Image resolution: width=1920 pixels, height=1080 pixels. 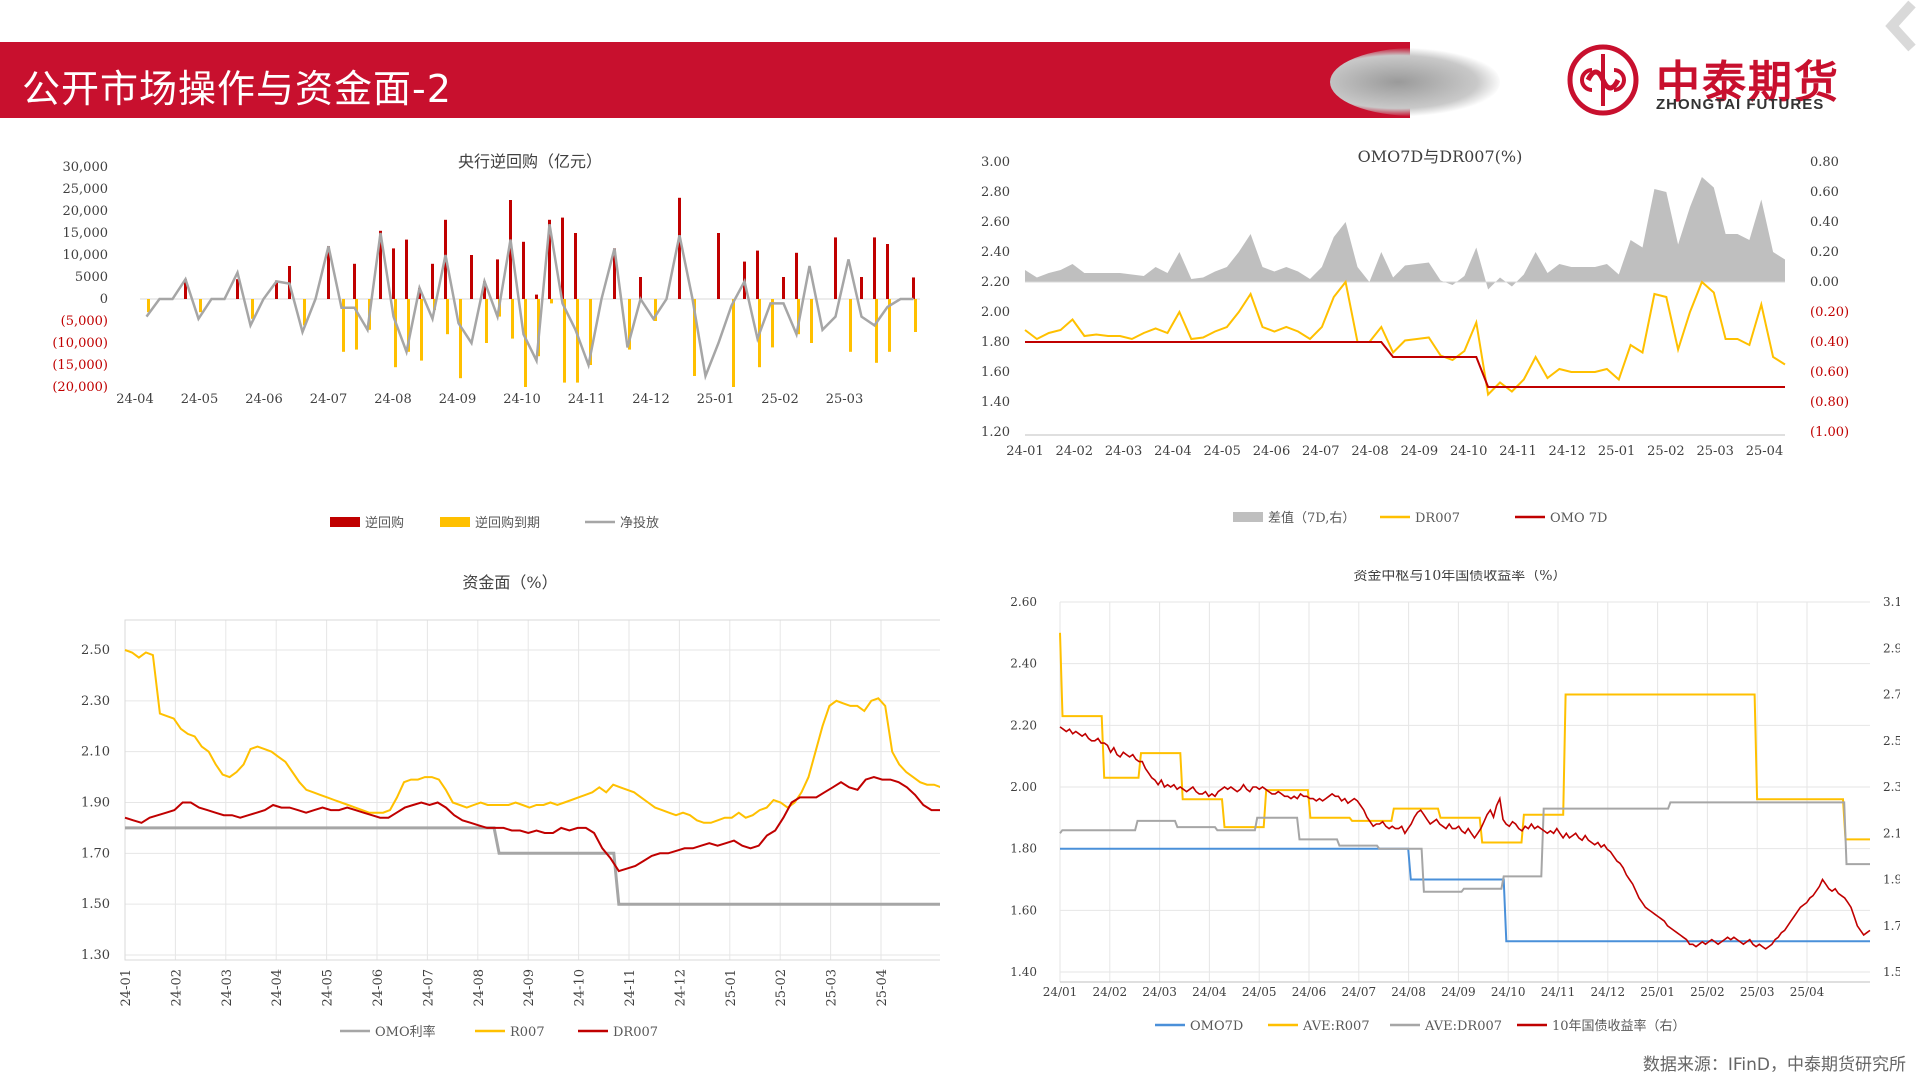 I want to click on chart4-ytick: 2.60, so click(x=1023, y=602).